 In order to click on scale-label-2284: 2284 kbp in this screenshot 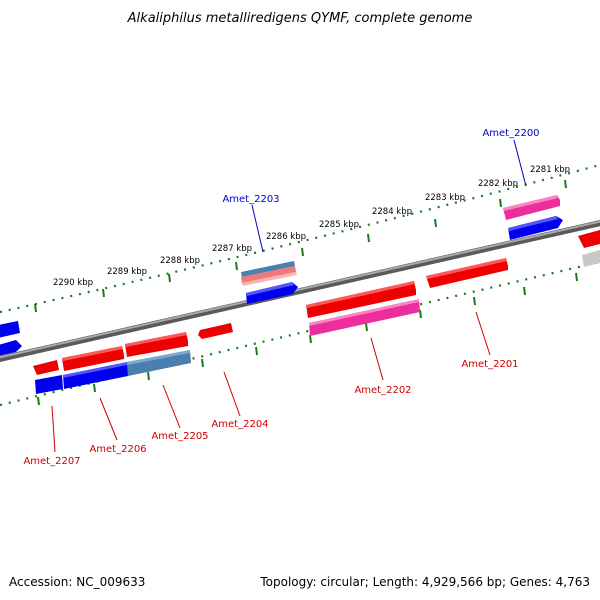, I will do `click(392, 212)`.